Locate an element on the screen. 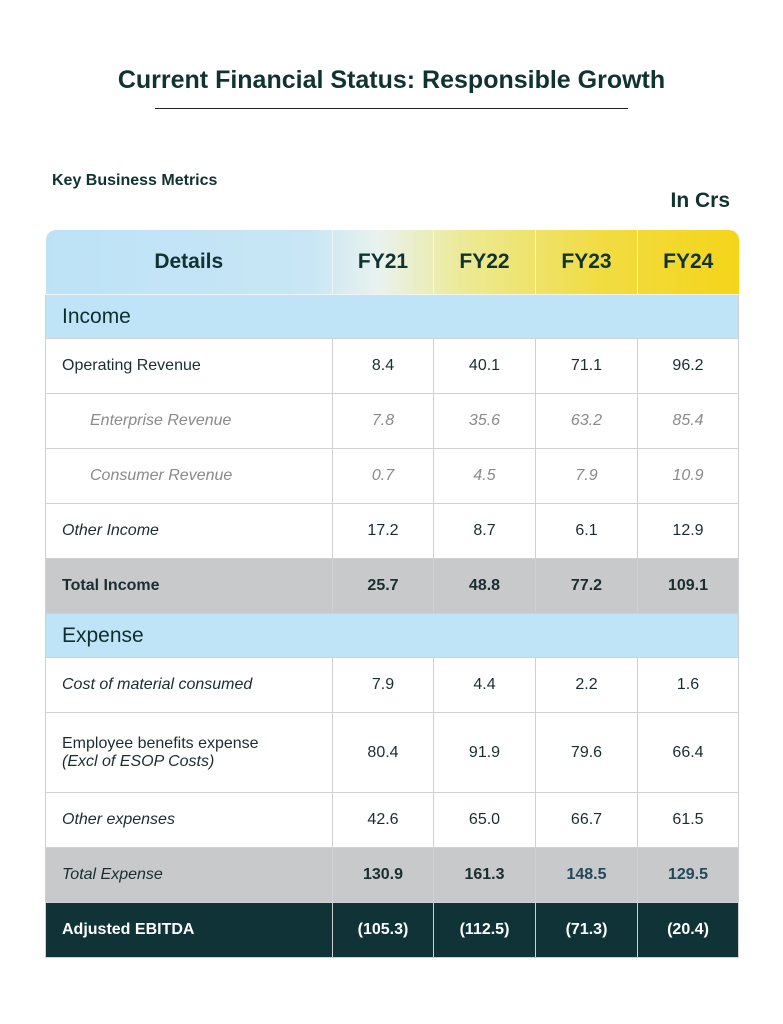 This screenshot has width=783, height=1024. value-cell: 85.4 is located at coordinates (688, 421).